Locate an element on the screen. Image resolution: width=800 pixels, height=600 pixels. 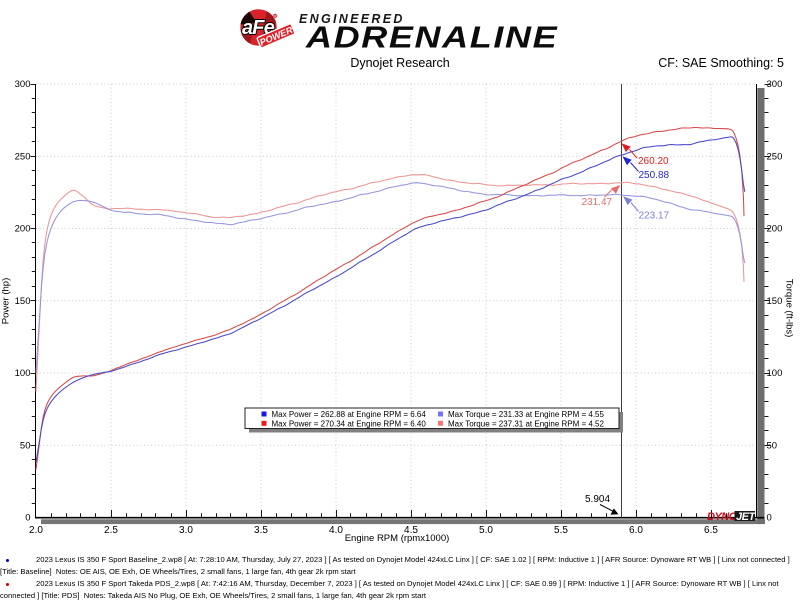
svg-text: ADRENALINE is located at coordinates (432, 38).